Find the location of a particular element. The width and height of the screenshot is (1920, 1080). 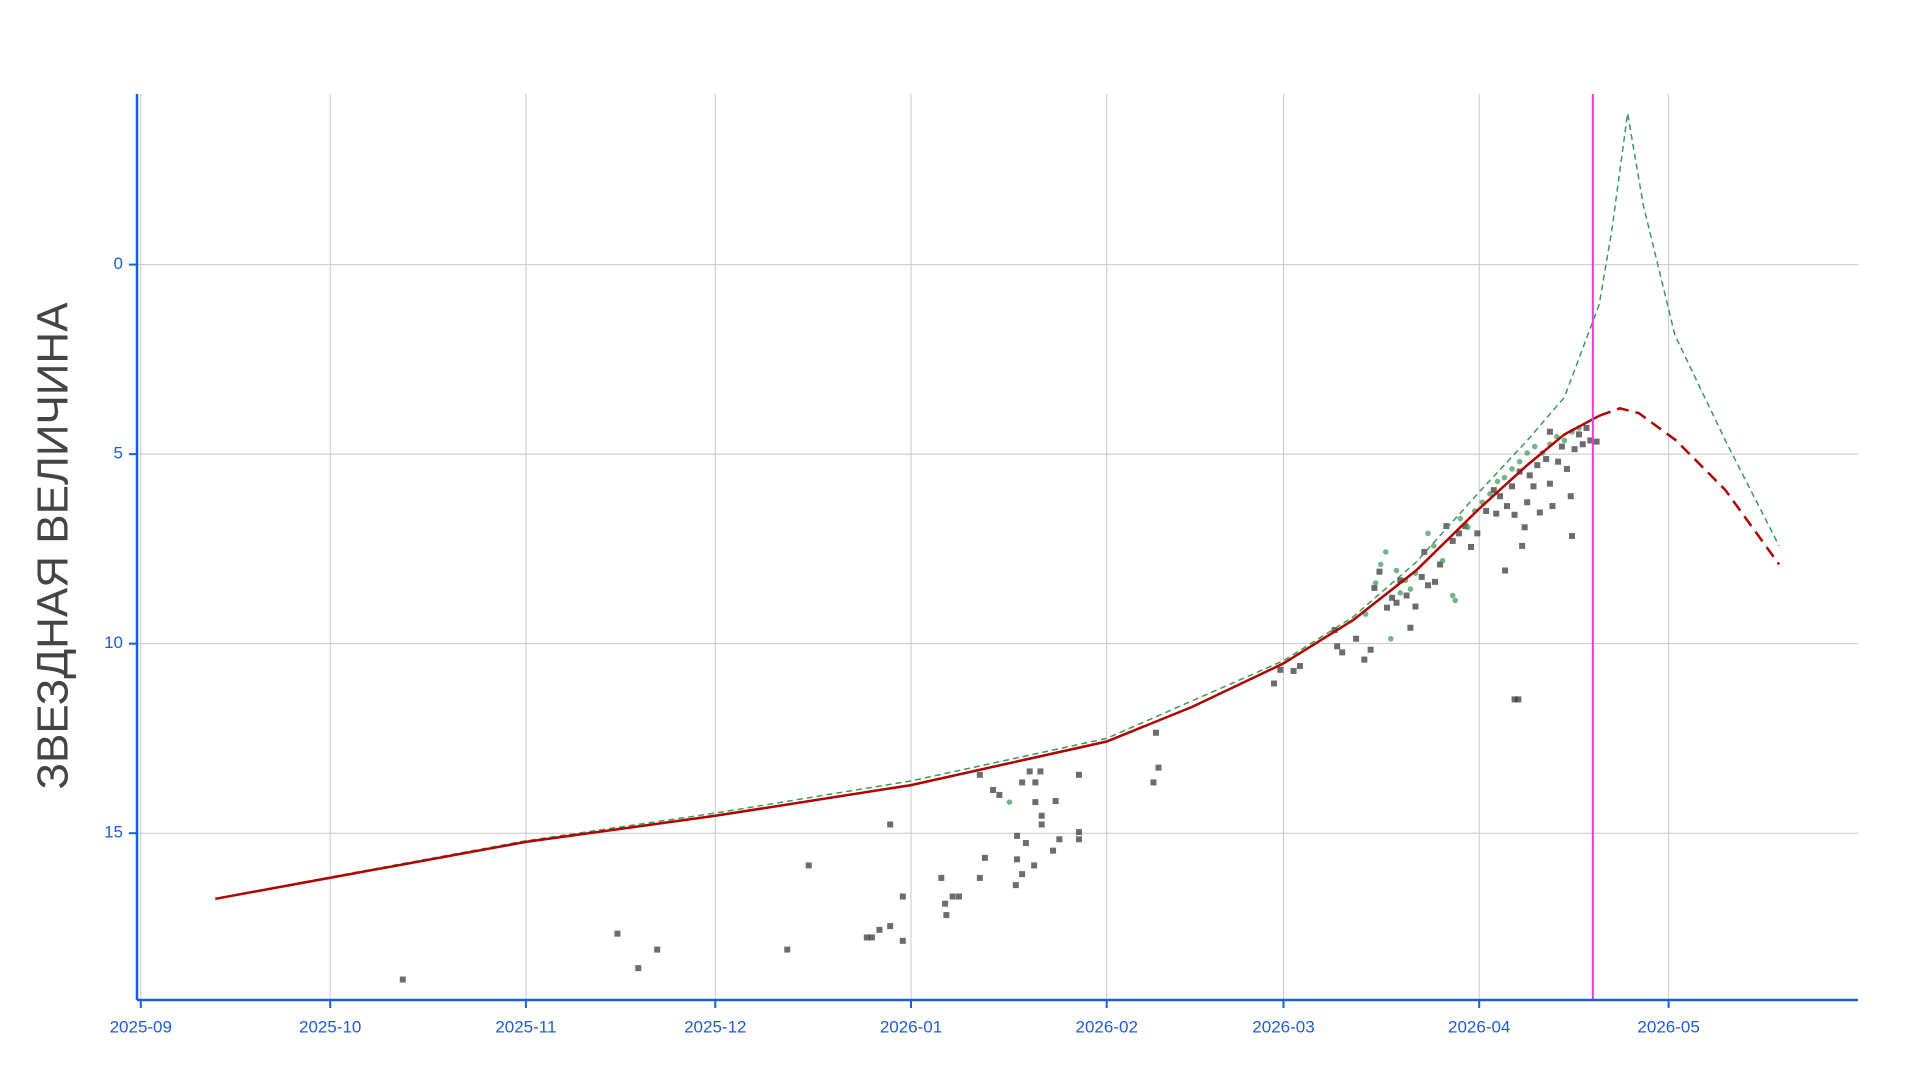

y-tick-label: 5 is located at coordinates (118, 453).